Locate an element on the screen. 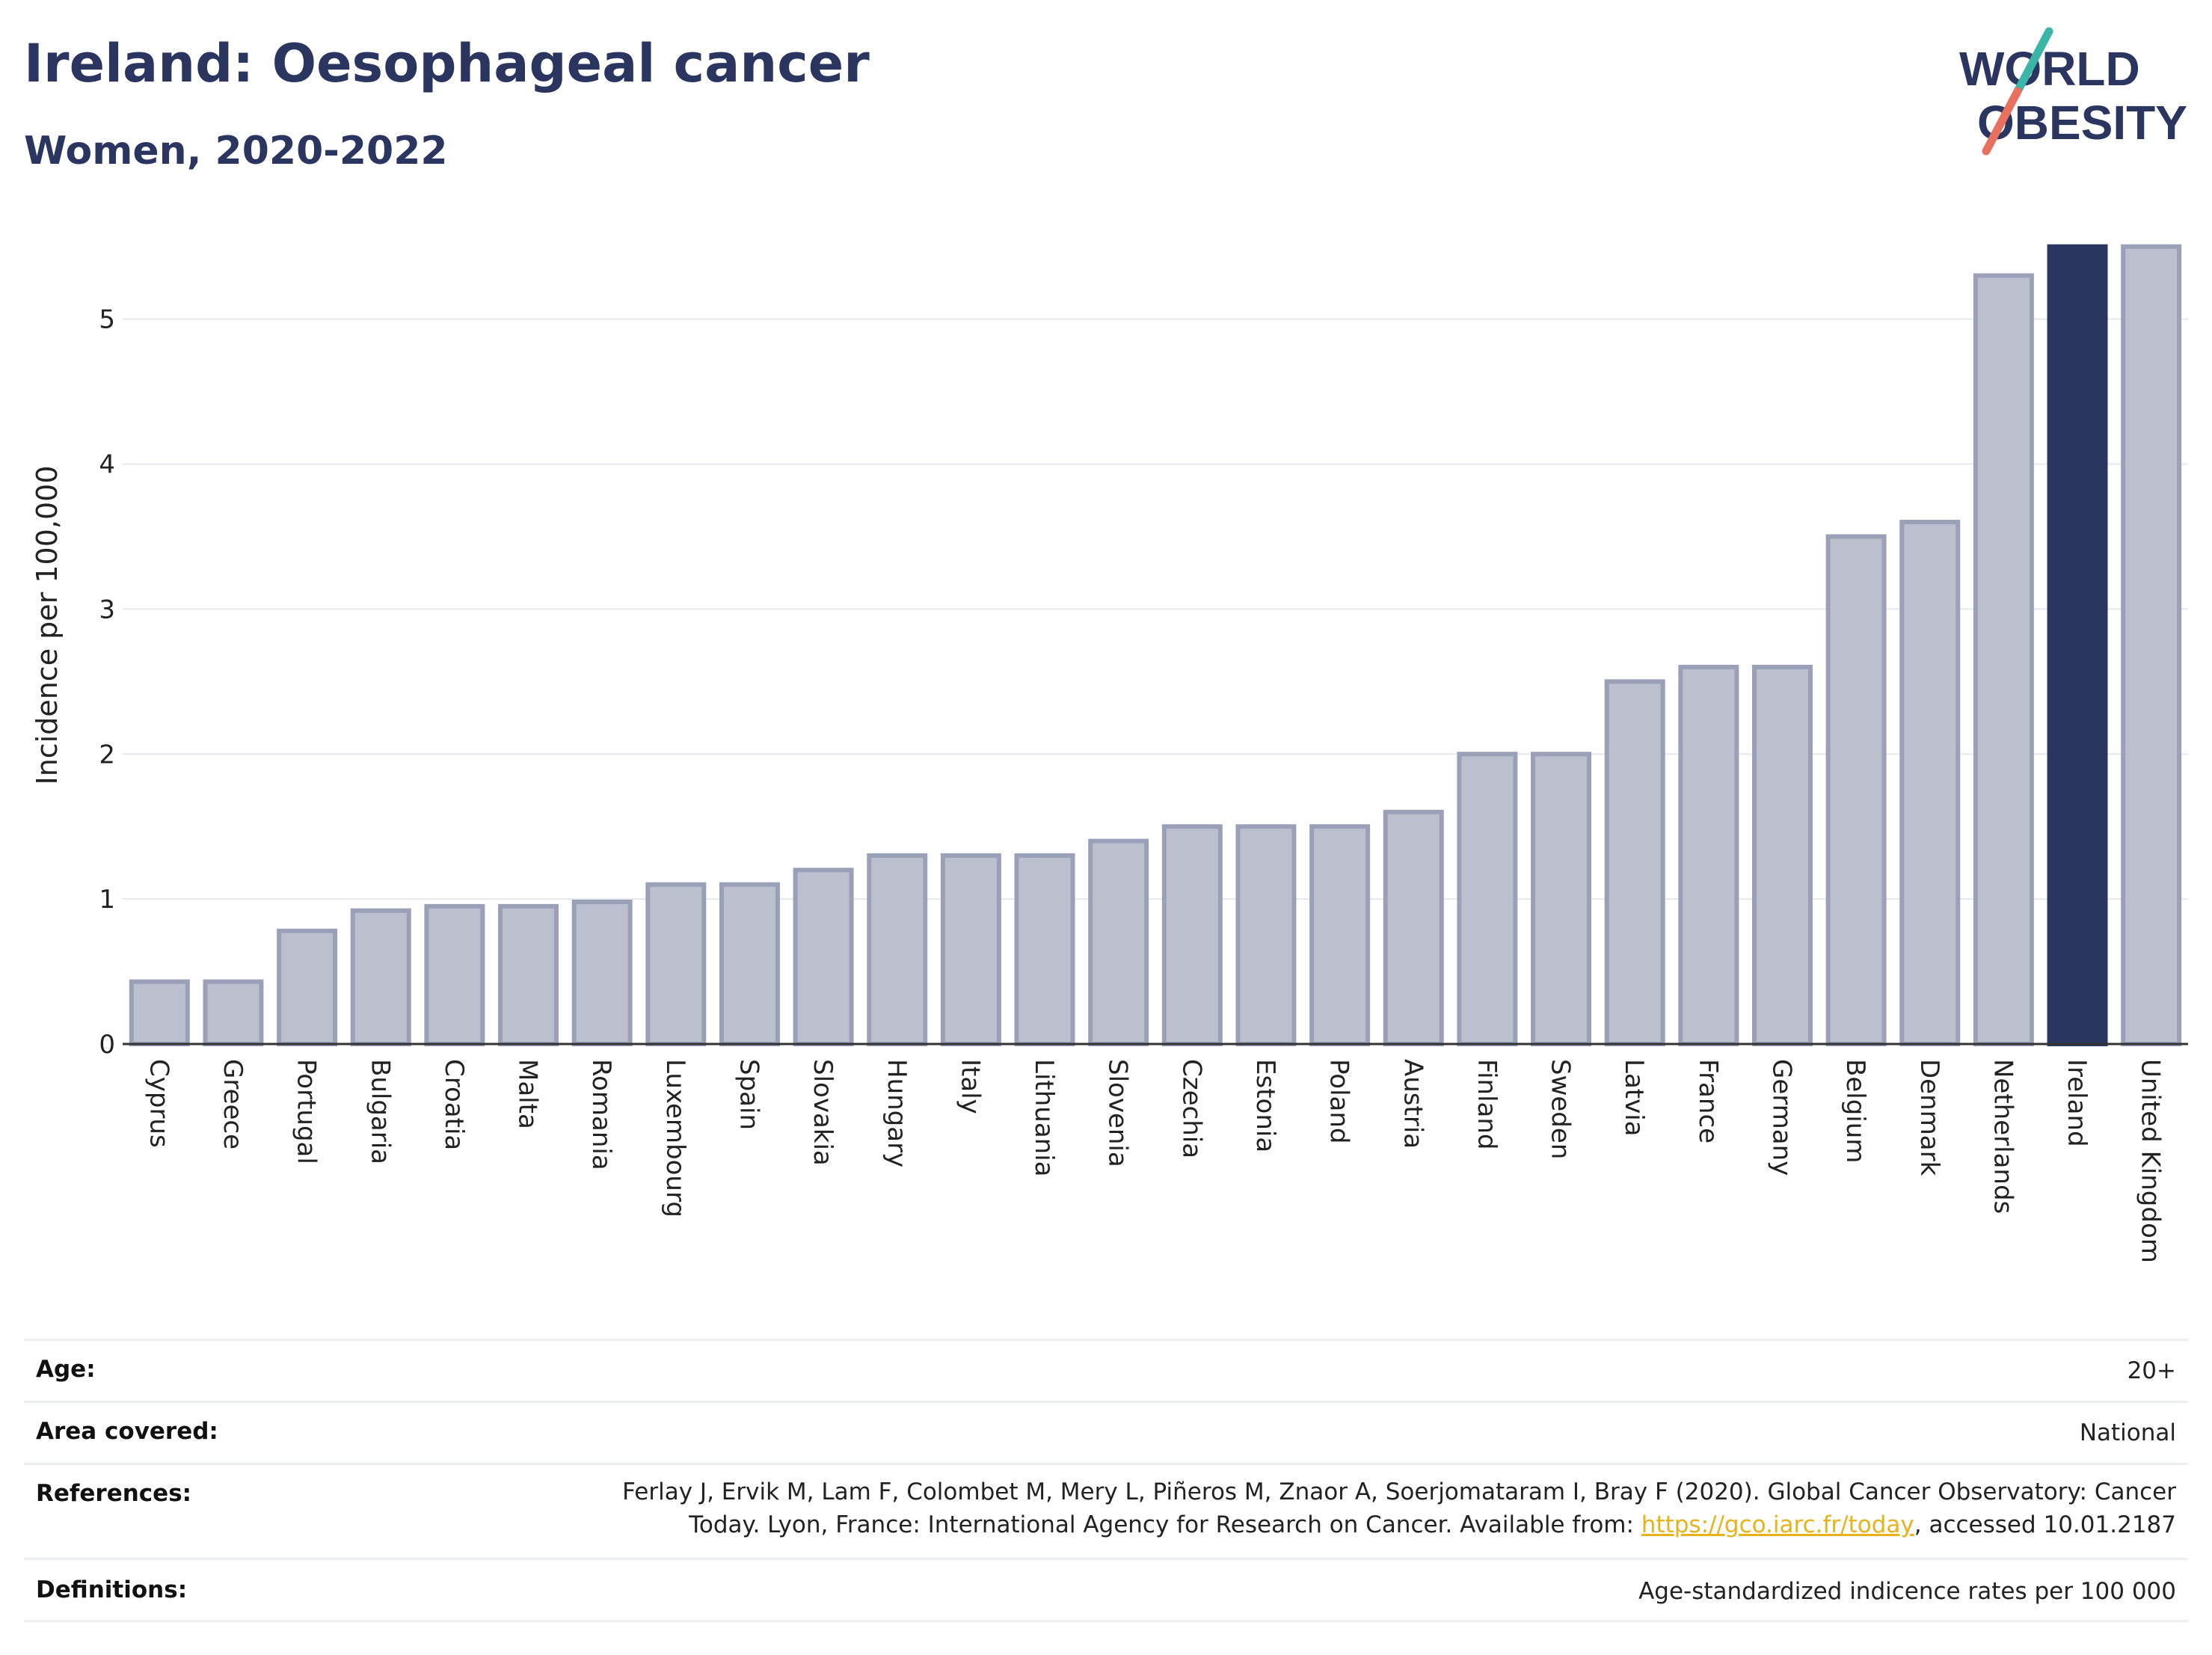  x-tick-label: Lithuania is located at coordinates (1044, 1117).